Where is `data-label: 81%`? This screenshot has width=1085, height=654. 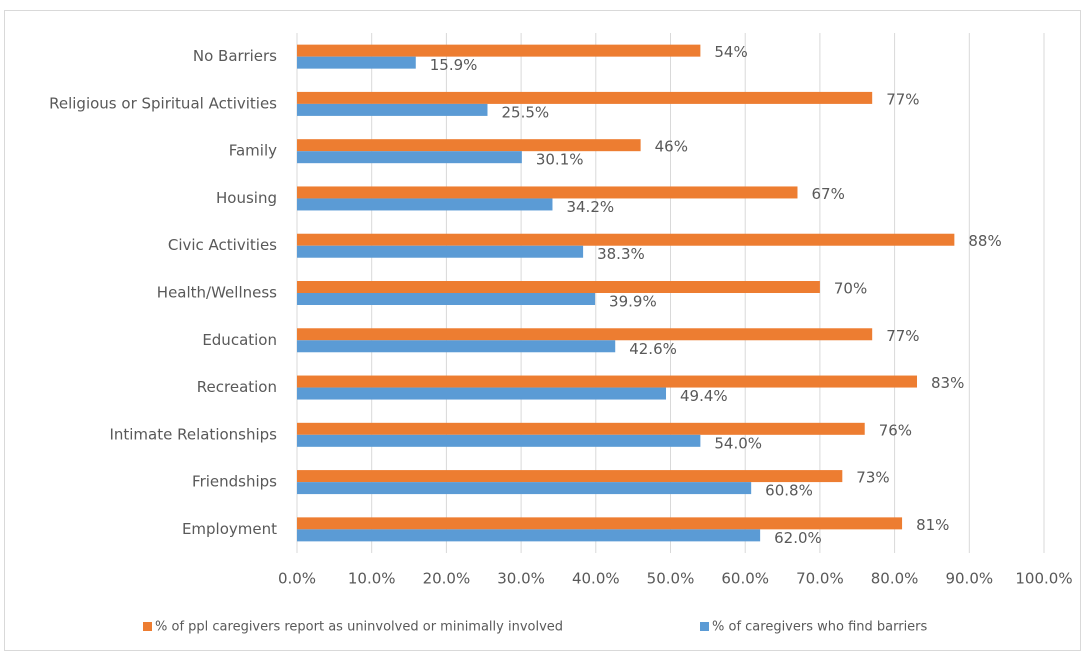 data-label: 81% is located at coordinates (932, 525).